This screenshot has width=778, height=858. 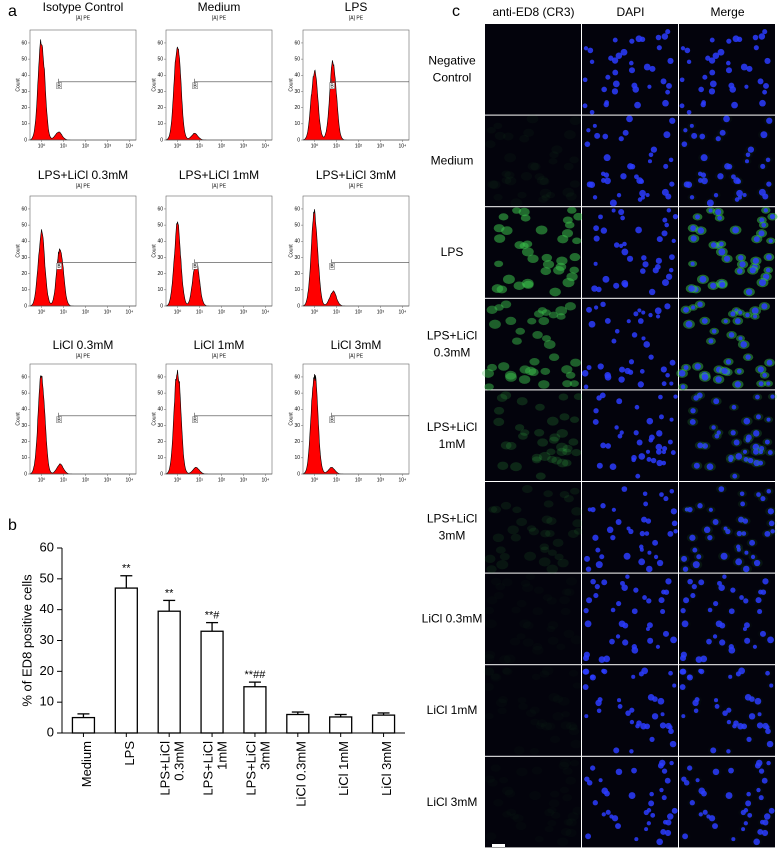 I want to click on gate-label: B, so click(x=195, y=267).